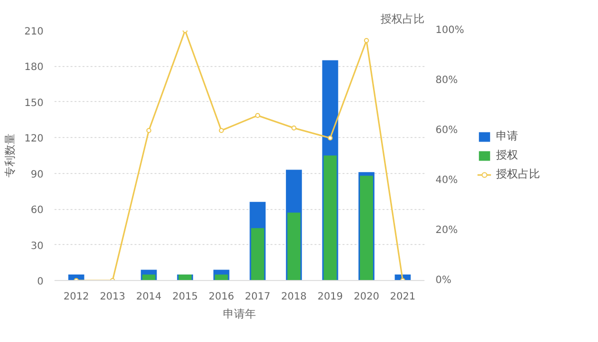  What do you see at coordinates (34, 68) in the screenshot?
I see `y-tick-label: 180` at bounding box center [34, 68].